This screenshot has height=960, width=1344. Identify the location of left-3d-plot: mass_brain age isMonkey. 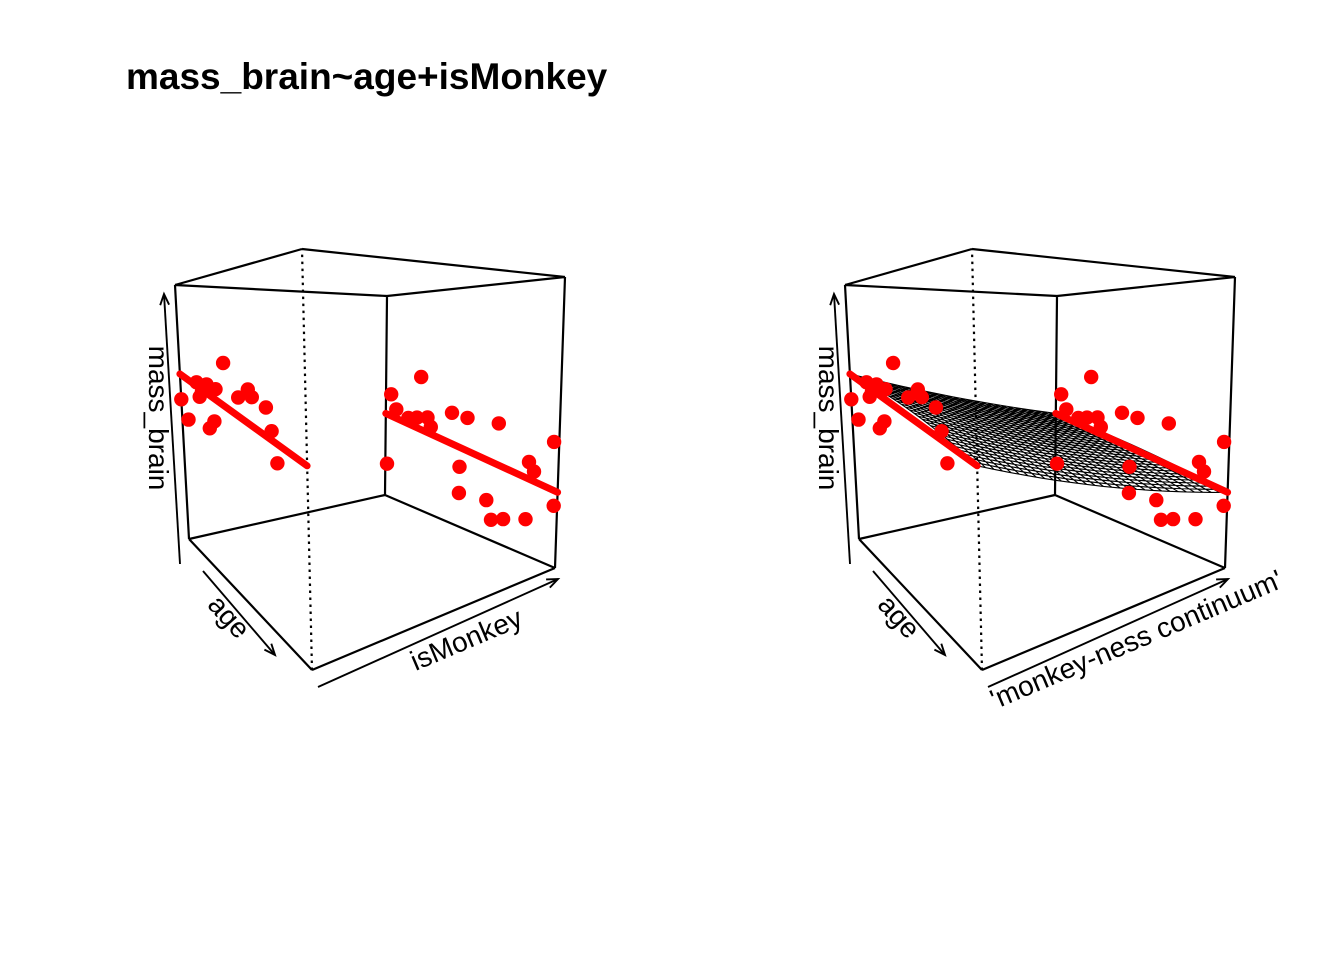
(355, 467).